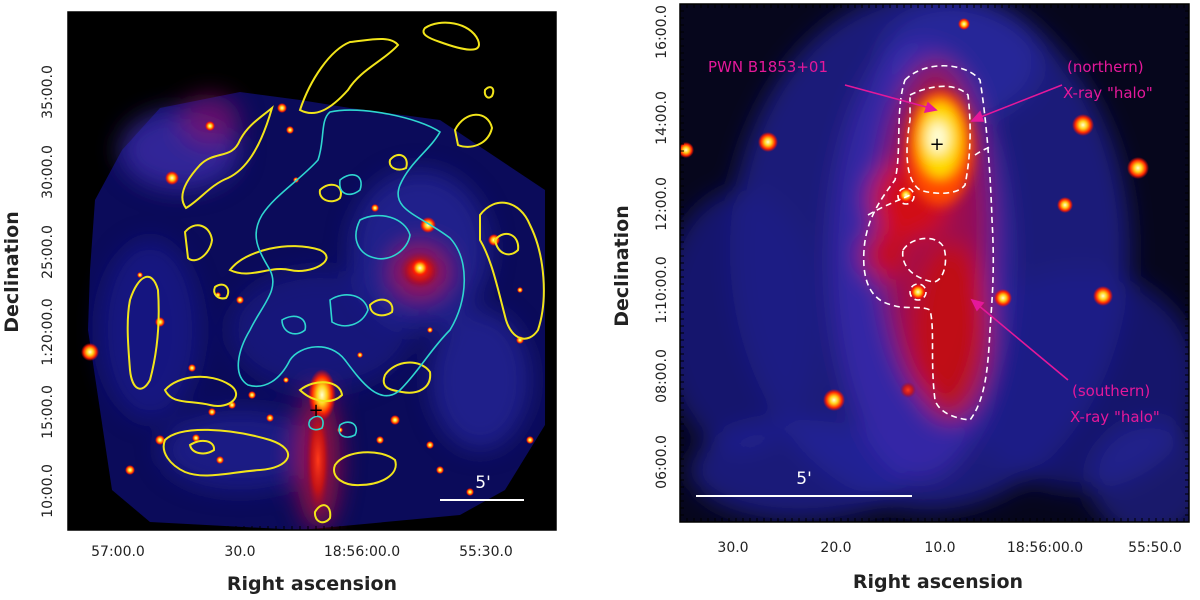 This screenshot has height=600, width=1200. What do you see at coordinates (662, 376) in the screenshot?
I see `right-y-tick-label: 08:00.0` at bounding box center [662, 376].